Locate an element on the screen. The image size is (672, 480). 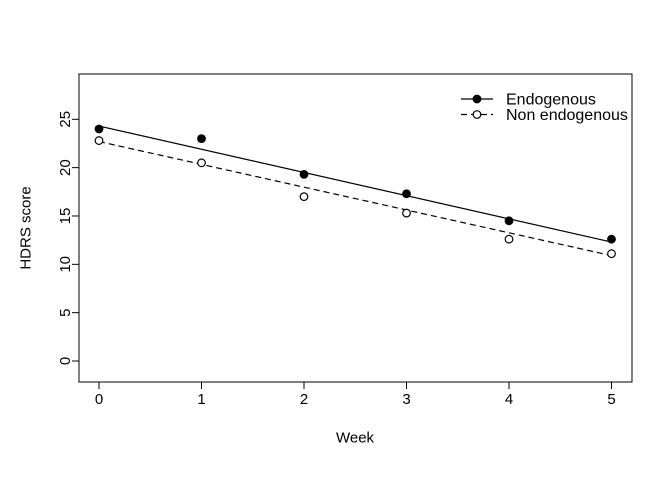
x-tick-label: 3 is located at coordinates (406, 399).